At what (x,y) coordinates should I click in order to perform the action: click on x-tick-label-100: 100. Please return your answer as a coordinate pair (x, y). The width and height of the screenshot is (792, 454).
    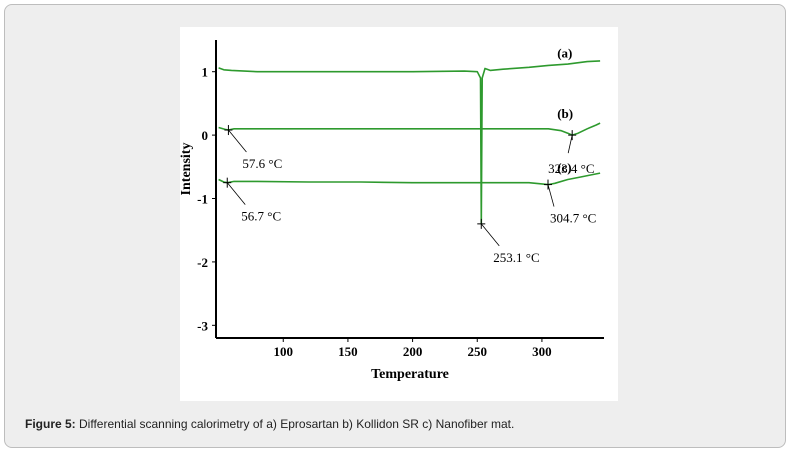
    Looking at the image, I should click on (284, 351).